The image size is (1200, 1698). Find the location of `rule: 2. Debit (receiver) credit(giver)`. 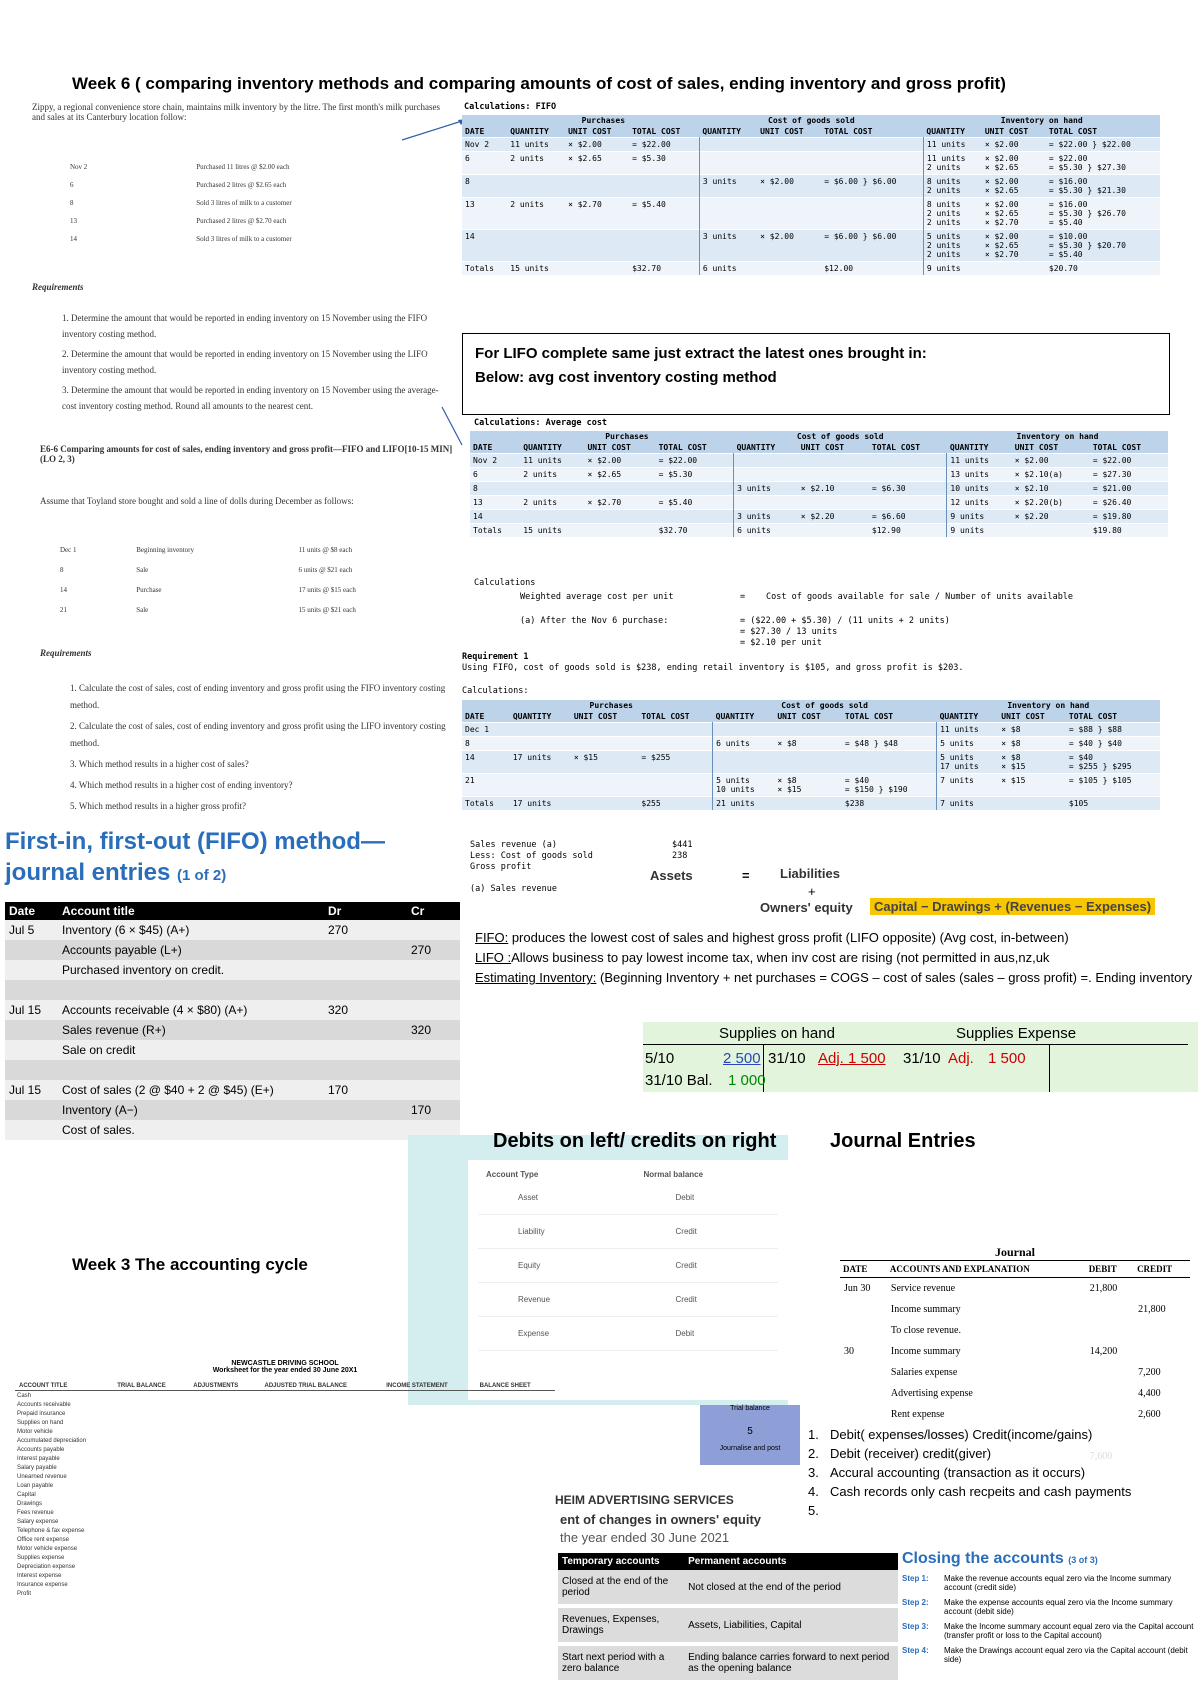

rule: 2. Debit (receiver) credit(giver) is located at coordinates (1004, 1453).